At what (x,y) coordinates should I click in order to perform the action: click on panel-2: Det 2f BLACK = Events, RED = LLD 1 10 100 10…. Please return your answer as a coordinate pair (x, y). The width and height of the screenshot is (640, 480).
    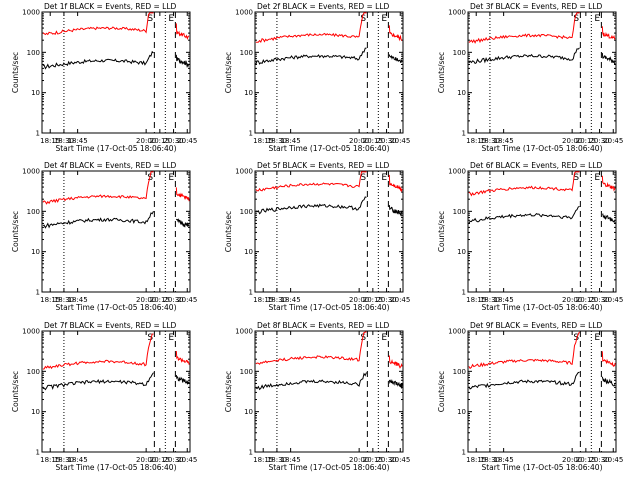
    Looking at the image, I should click on (317, 77).